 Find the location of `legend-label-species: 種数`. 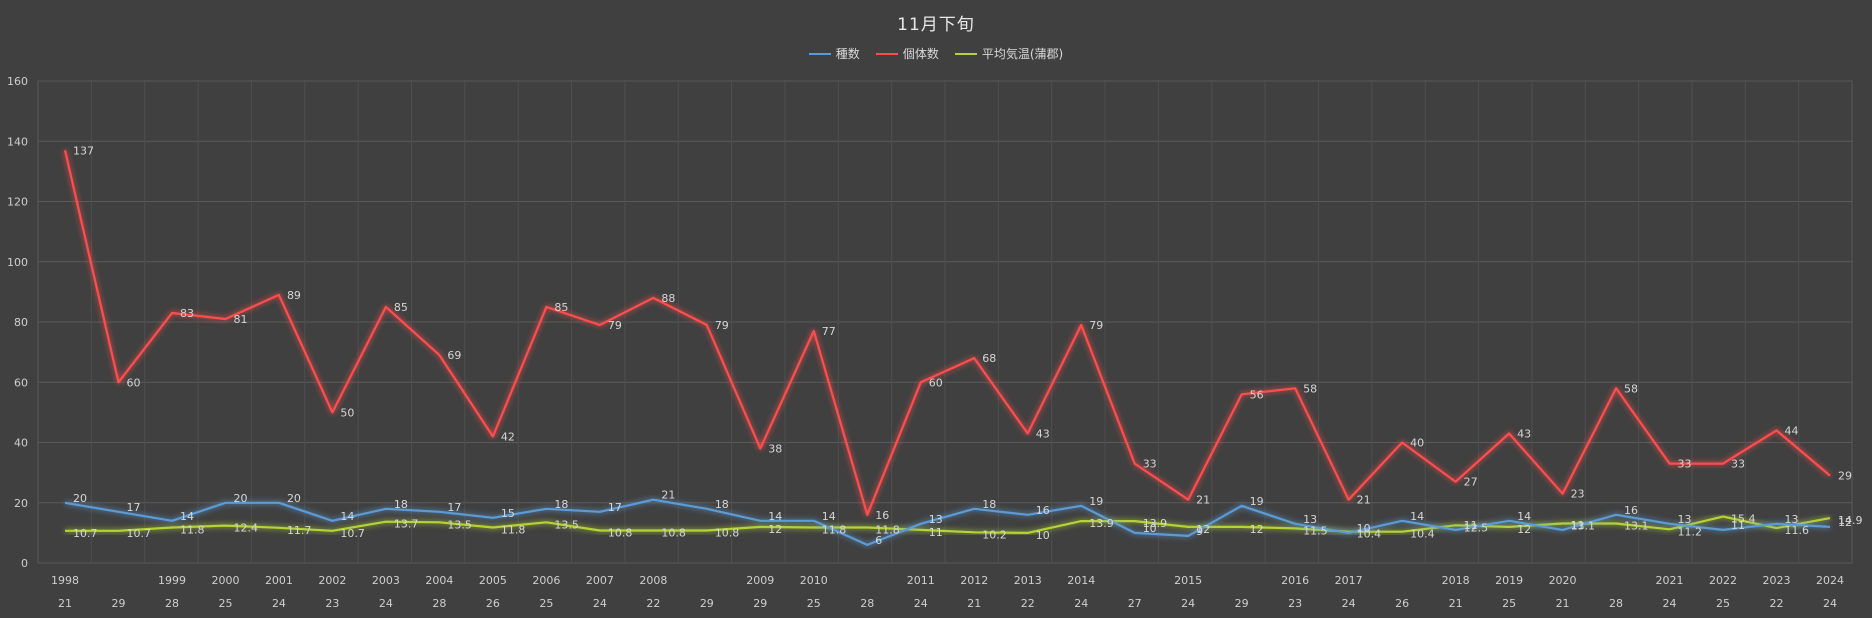

legend-label-species: 種数 is located at coordinates (847, 54).